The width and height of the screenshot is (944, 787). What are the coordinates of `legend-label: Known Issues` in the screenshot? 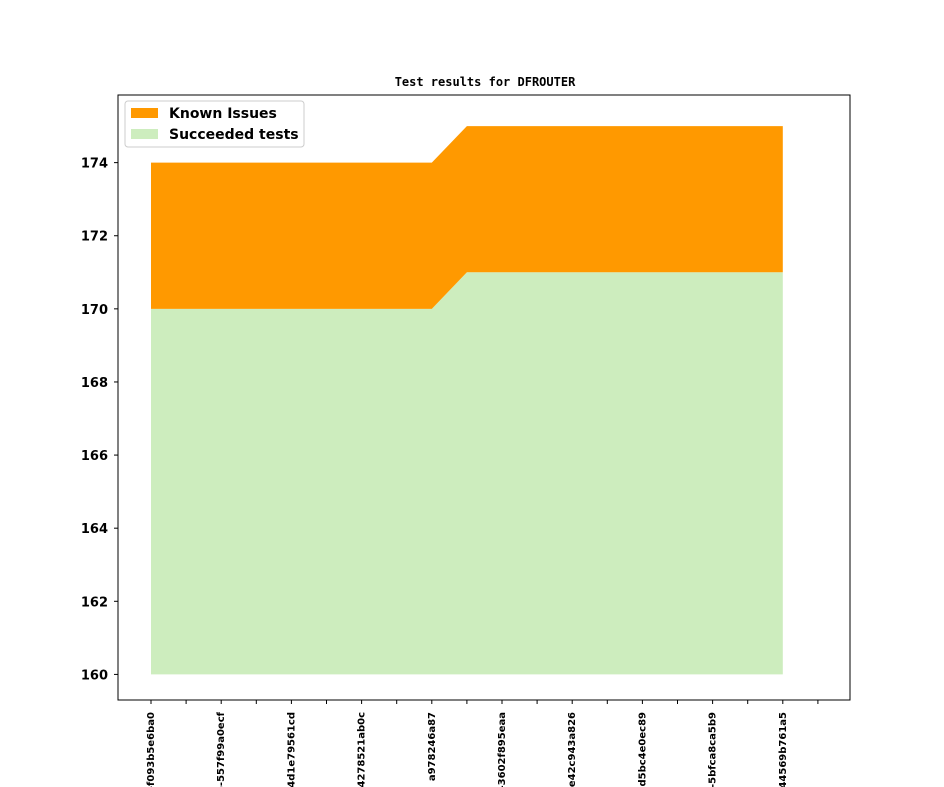 It's located at (223, 114).